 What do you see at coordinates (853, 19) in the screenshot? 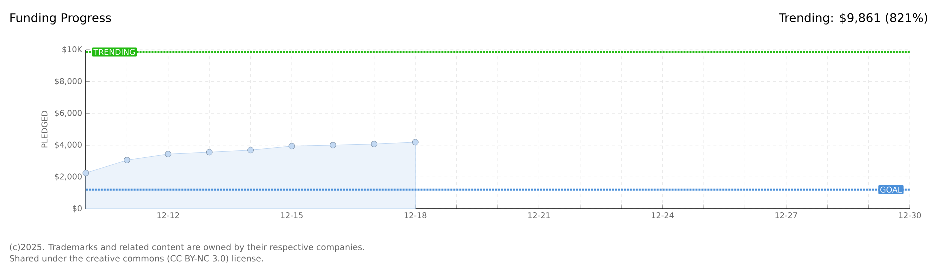
I see `chart-subtitle: Trending: $9,861 (821%)` at bounding box center [853, 19].